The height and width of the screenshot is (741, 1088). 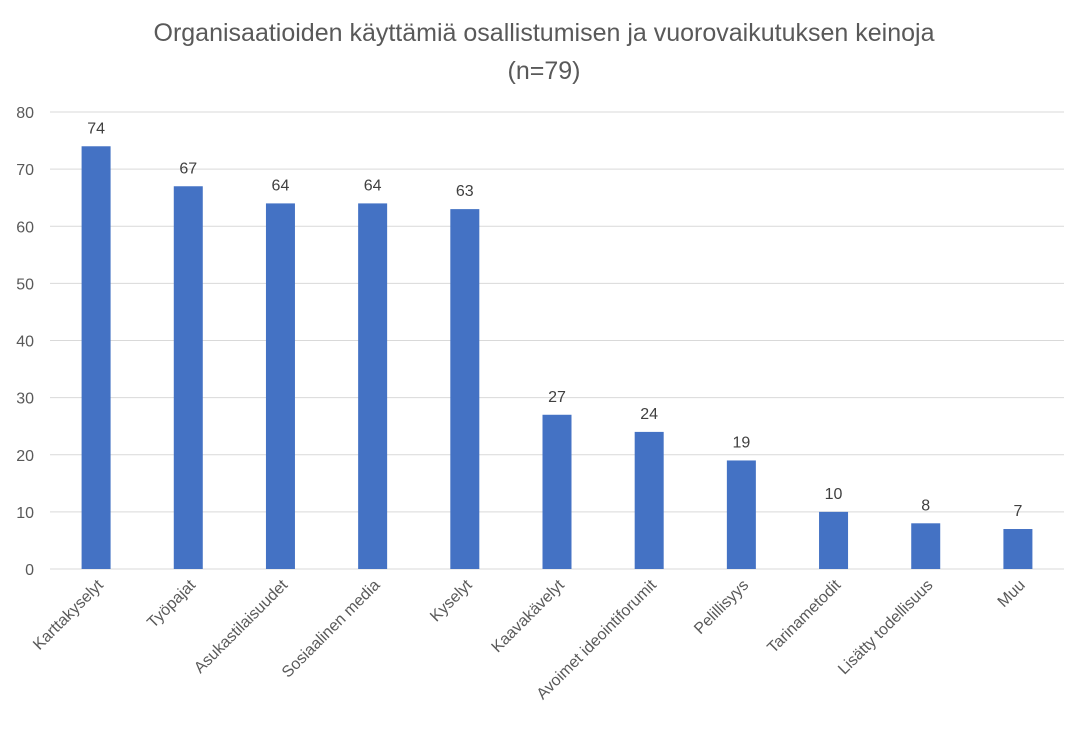 I want to click on y-tick-label: 70, so click(x=25, y=170).